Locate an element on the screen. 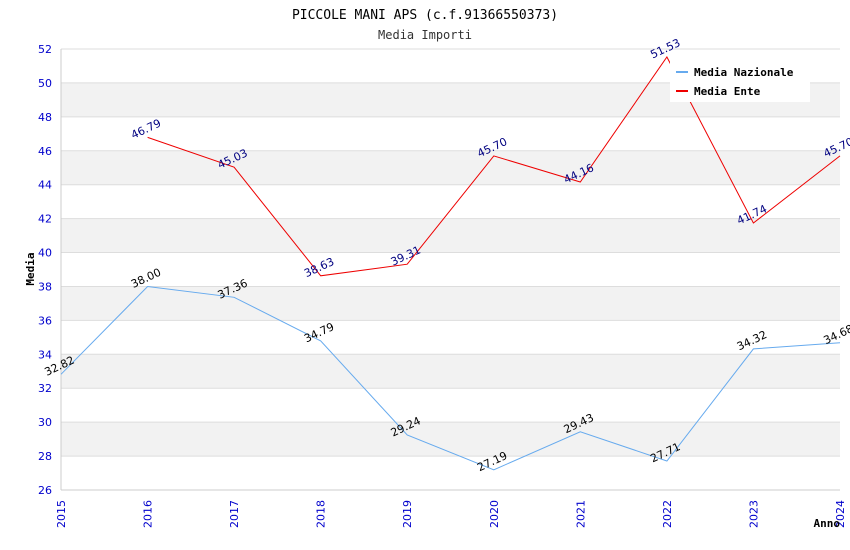  data-label: 46.79 is located at coordinates (146, 129).